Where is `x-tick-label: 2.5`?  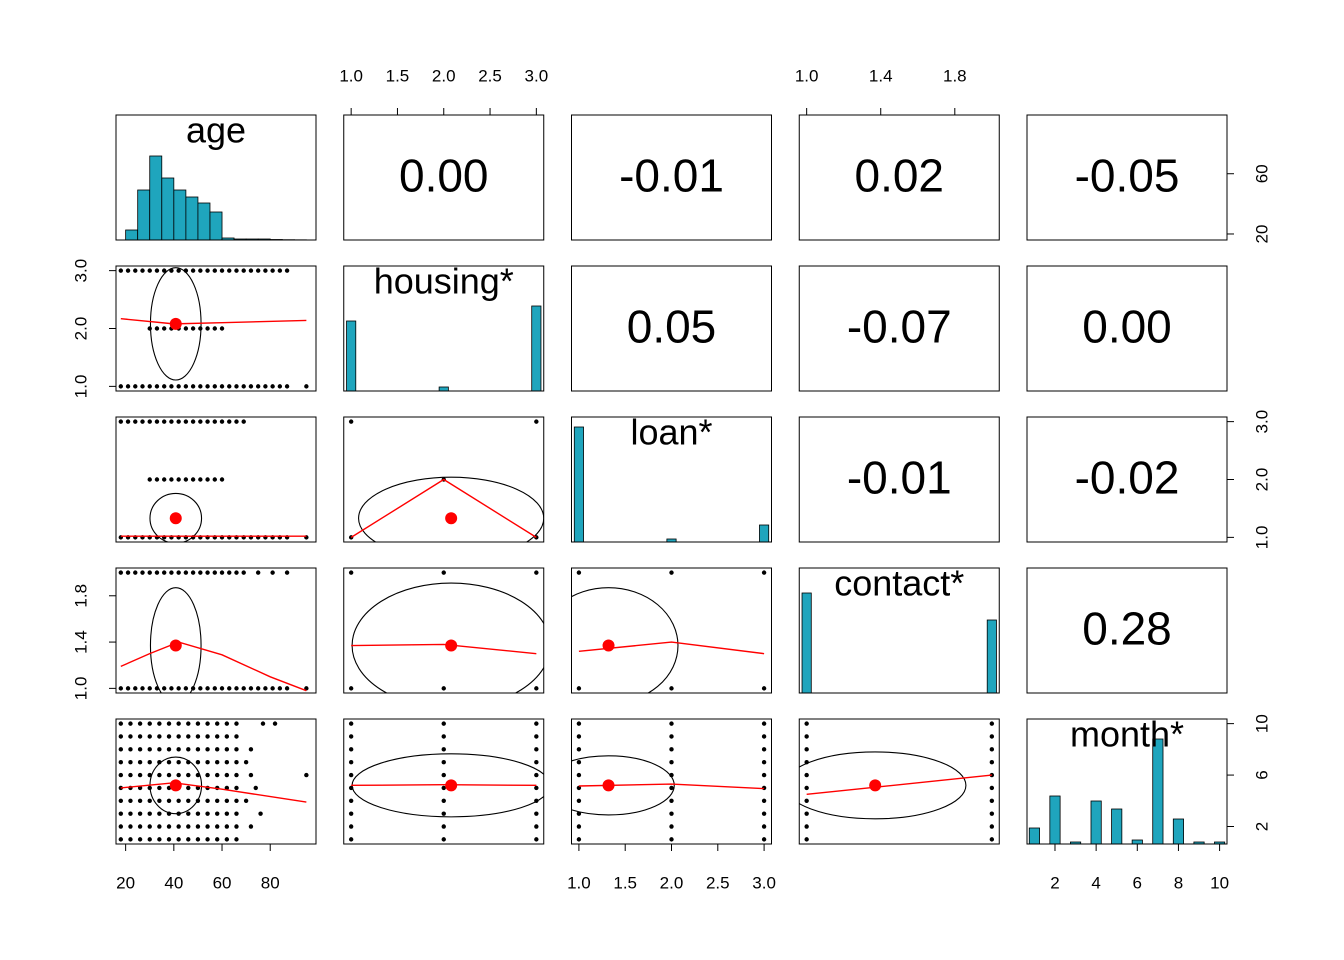 x-tick-label: 2.5 is located at coordinates (718, 882).